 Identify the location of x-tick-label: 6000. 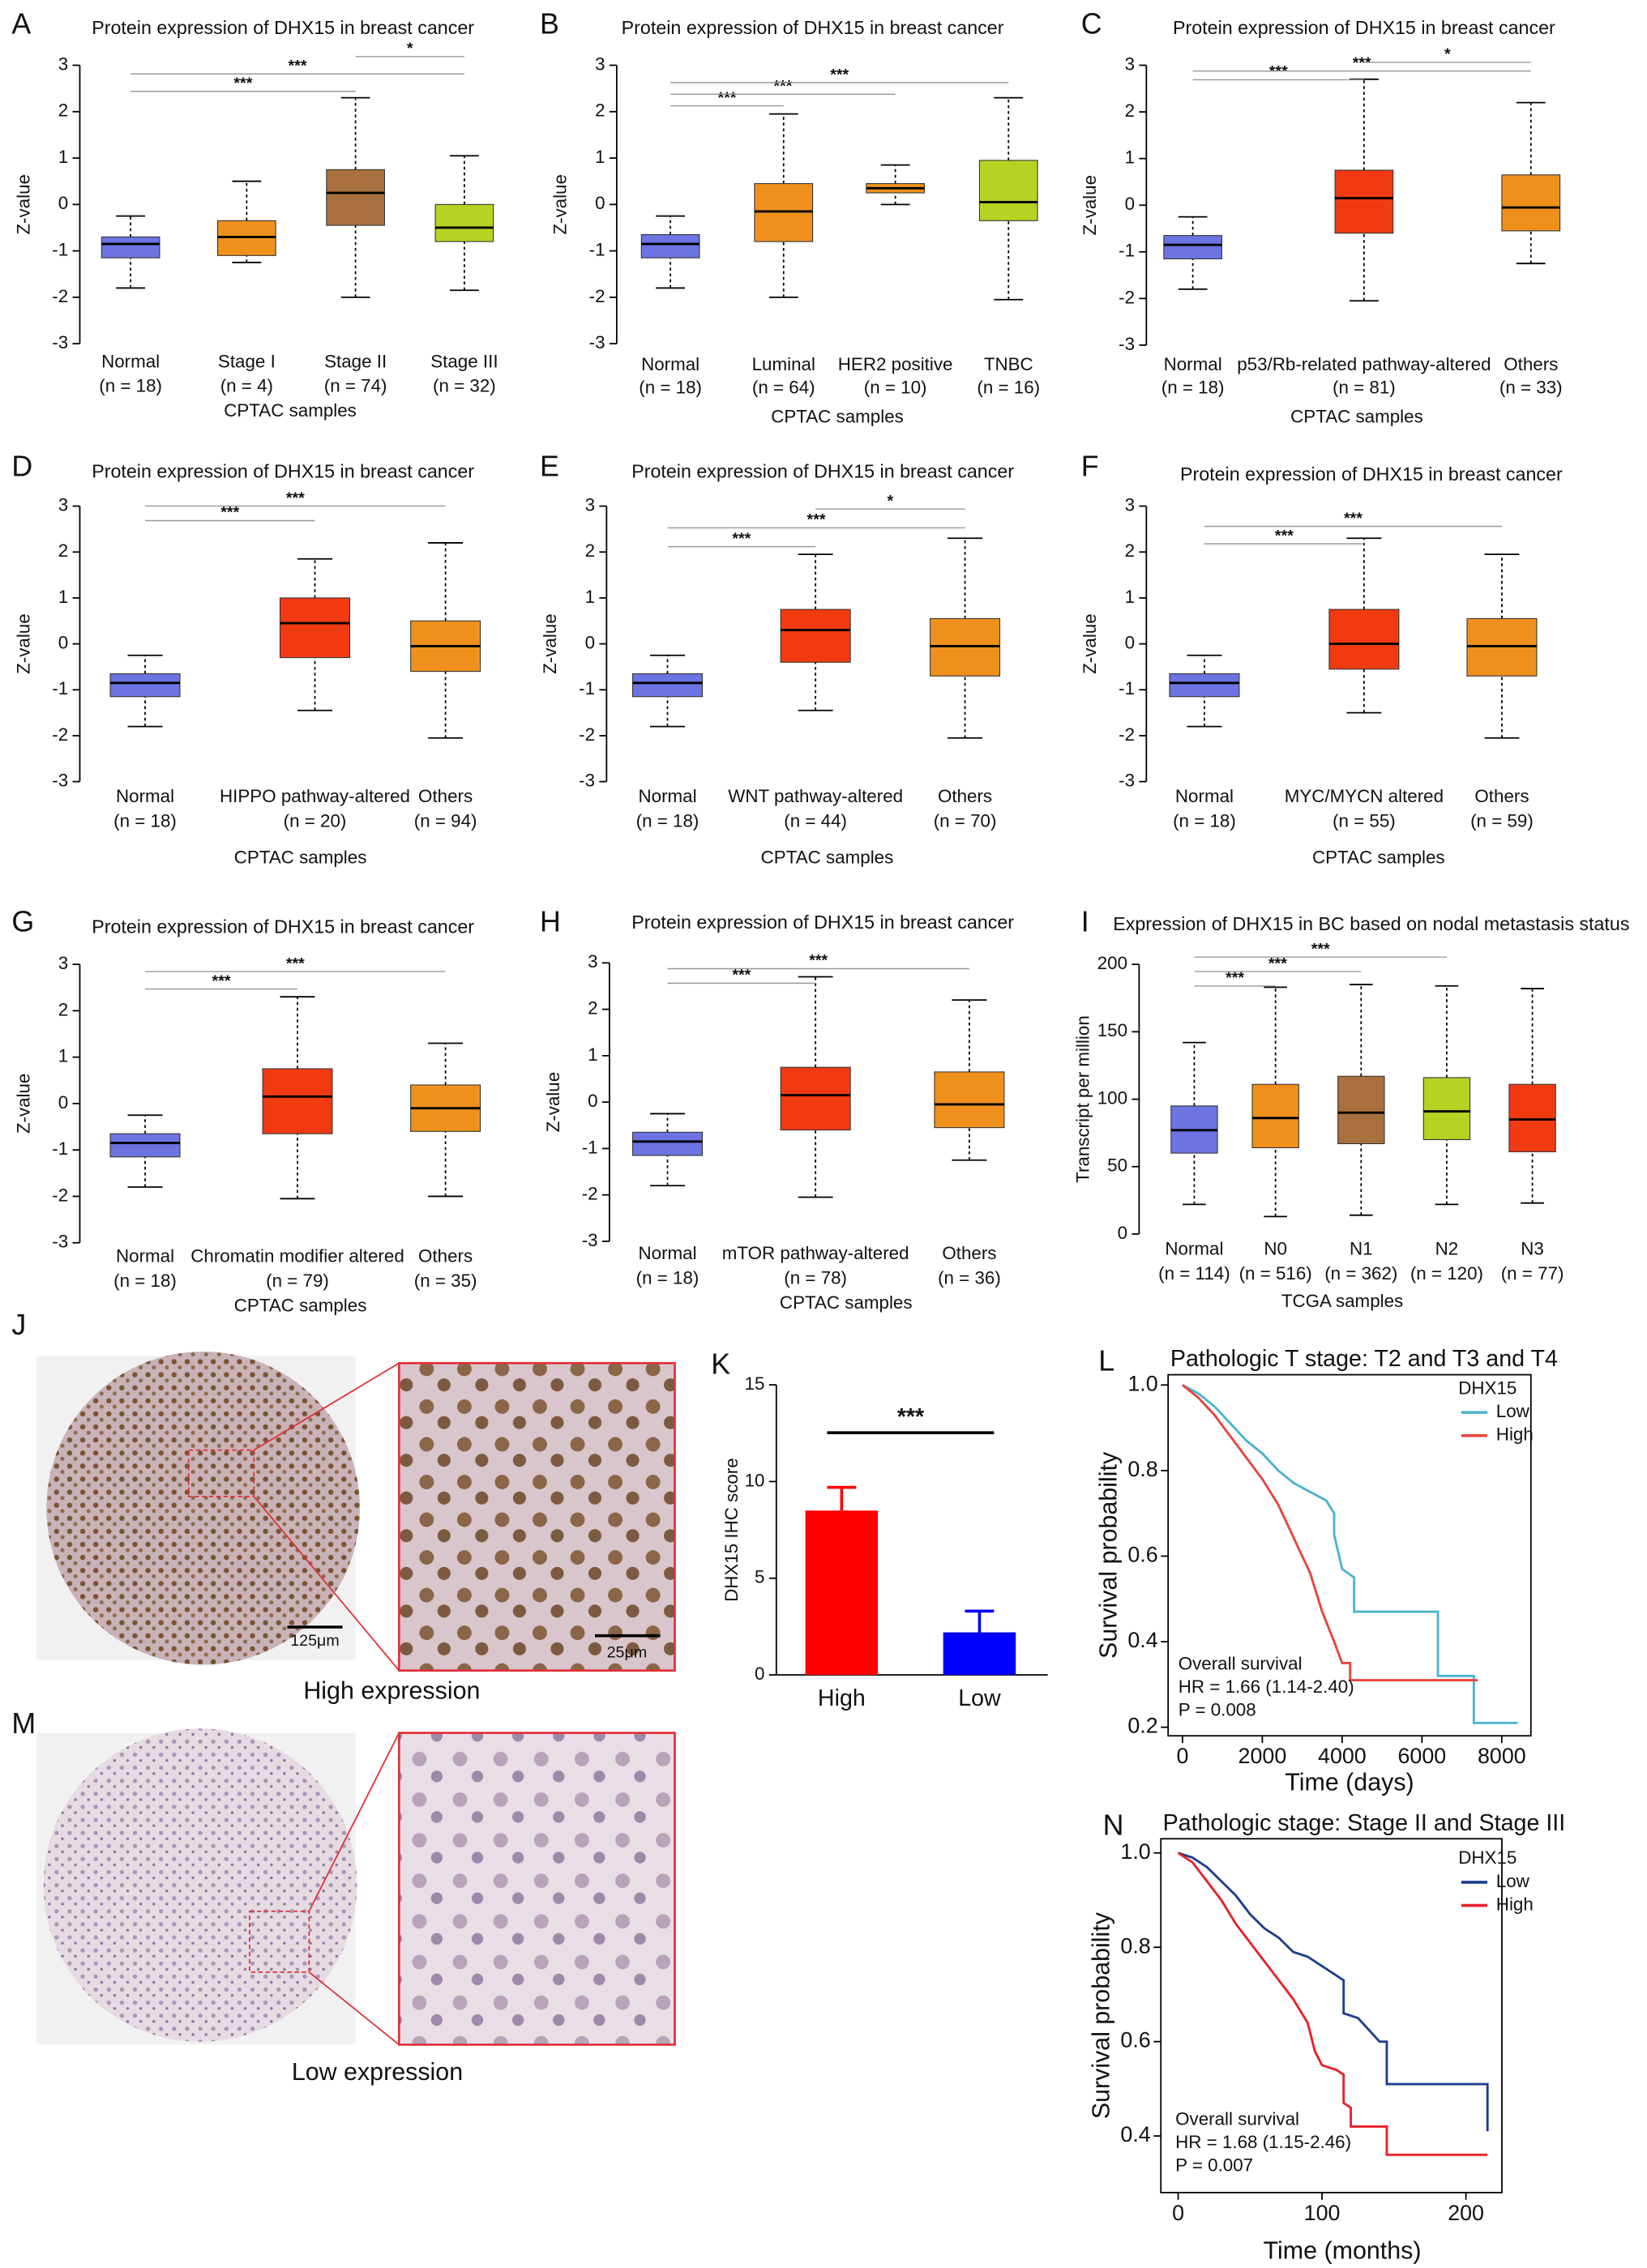
(1422, 1756).